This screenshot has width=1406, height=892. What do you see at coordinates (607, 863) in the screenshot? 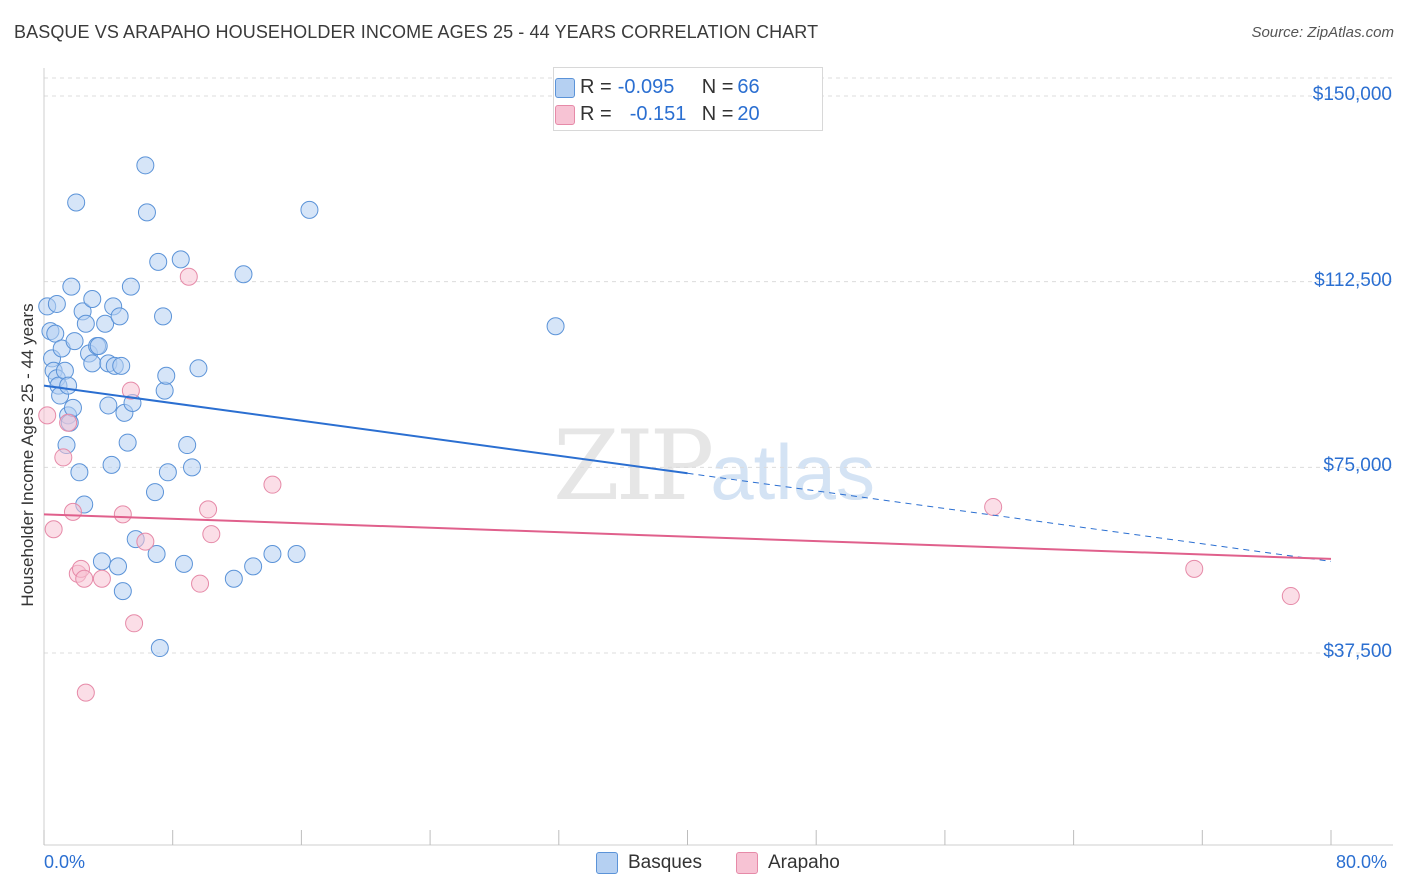
I see `basques-legend-swatch` at bounding box center [607, 863].